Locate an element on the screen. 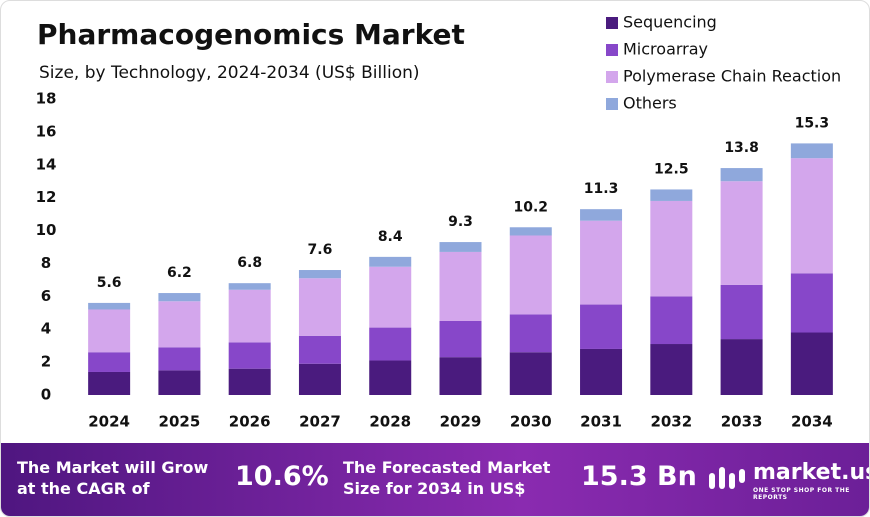 The width and height of the screenshot is (870, 517). y-tick-label: 10 is located at coordinates (46, 230).